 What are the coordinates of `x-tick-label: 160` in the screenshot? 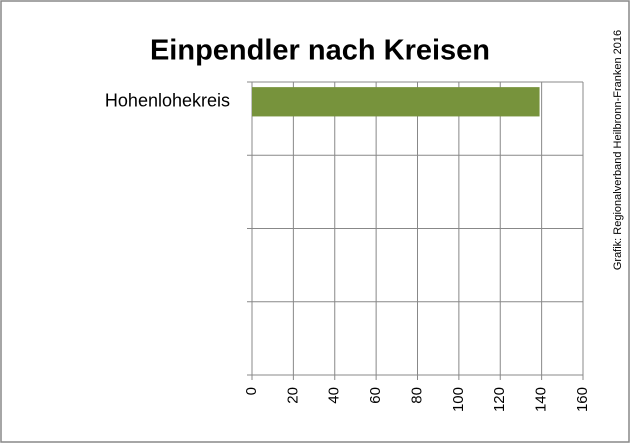 It's located at (582, 399).